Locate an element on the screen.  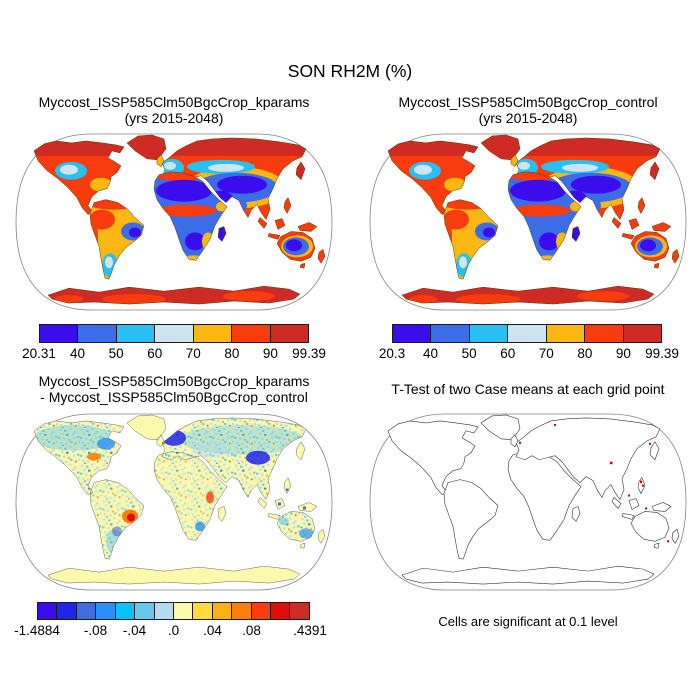
colorbar-difference-bar is located at coordinates (173, 611).